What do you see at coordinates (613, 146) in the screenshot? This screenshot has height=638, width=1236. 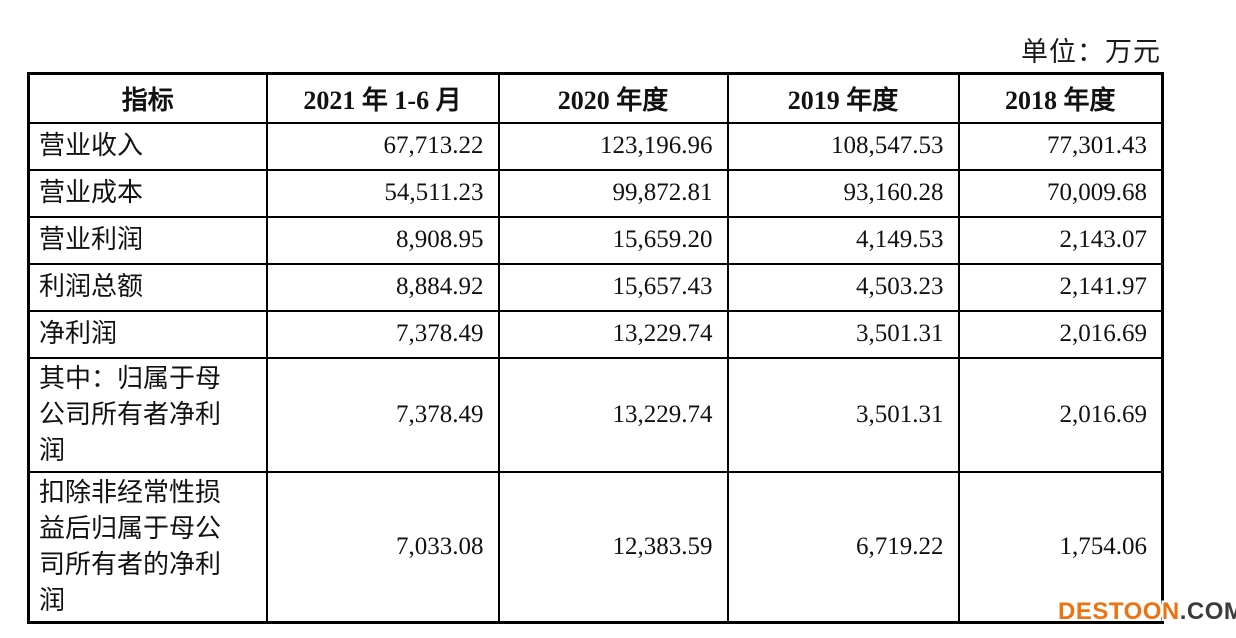 I see `cell-value: 123,196.96` at bounding box center [613, 146].